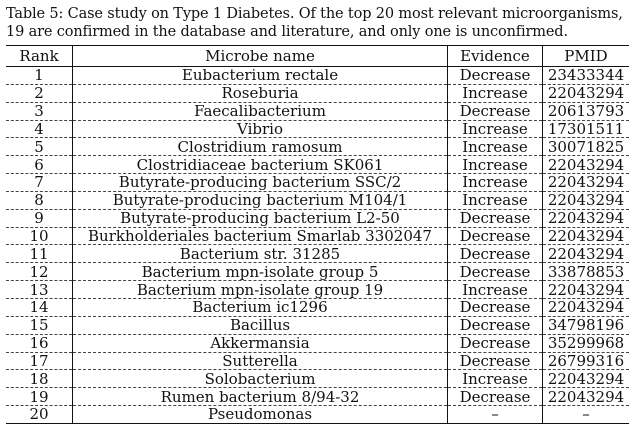  Describe the element at coordinates (39, 379) in the screenshot. I see `cell-rank: 18` at that location.